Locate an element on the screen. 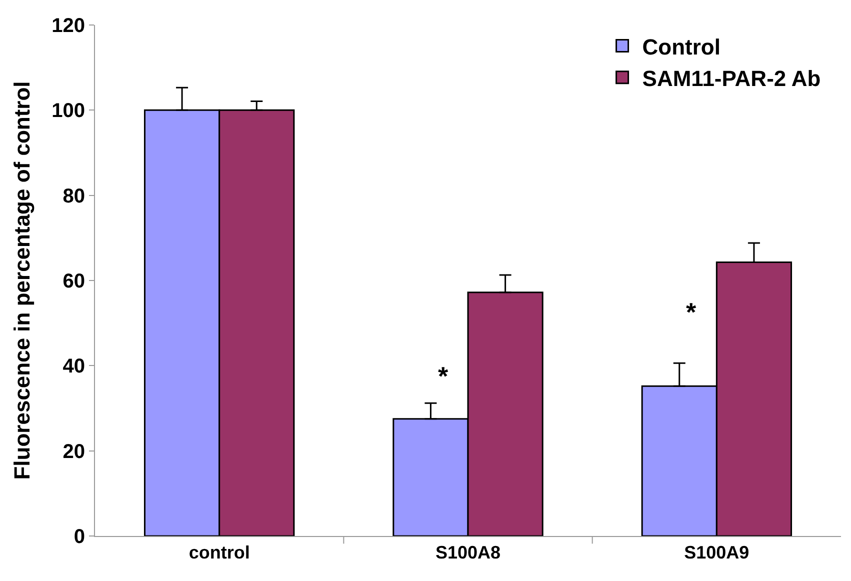 The height and width of the screenshot is (581, 851). y-tick-label: 100 is located at coordinates (68, 111).